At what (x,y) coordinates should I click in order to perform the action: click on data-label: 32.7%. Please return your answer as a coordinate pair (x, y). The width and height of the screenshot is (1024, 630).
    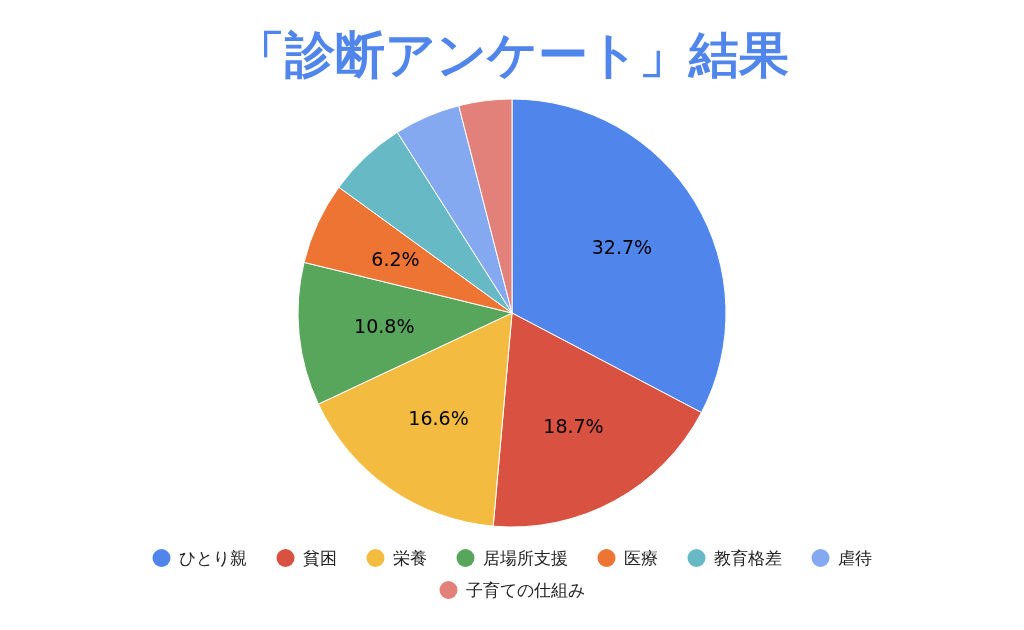
    Looking at the image, I should click on (622, 246).